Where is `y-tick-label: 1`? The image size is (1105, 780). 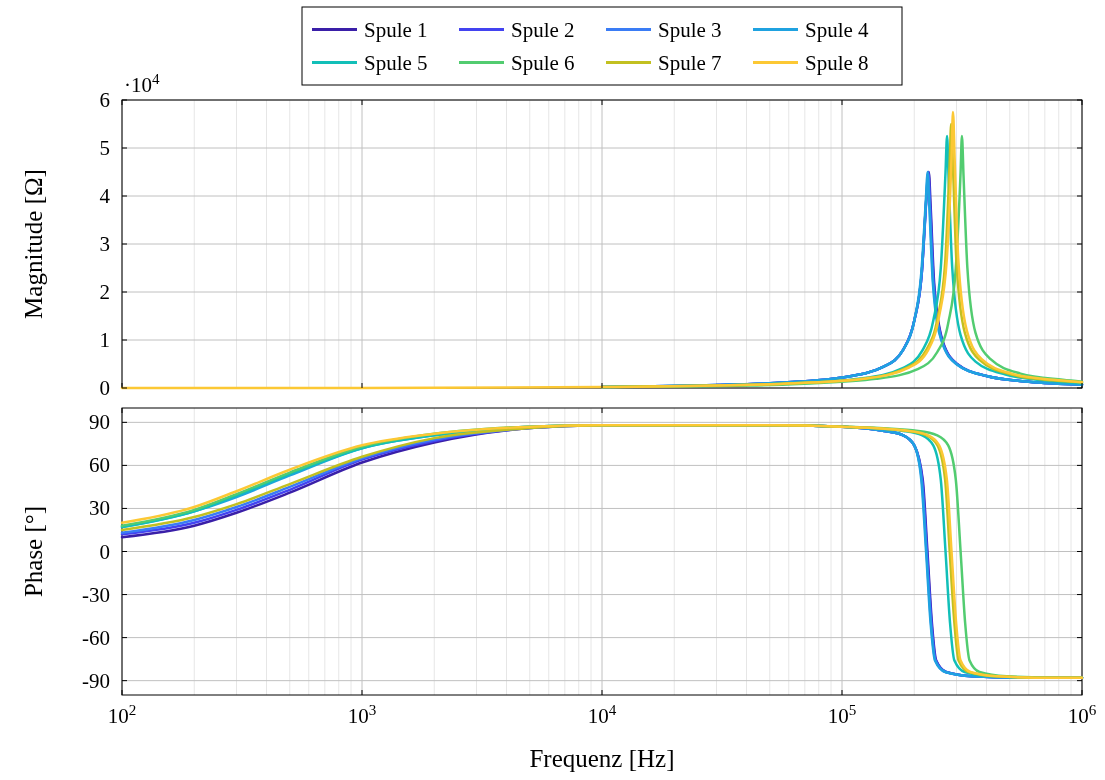 y-tick-label: 1 is located at coordinates (104, 340).